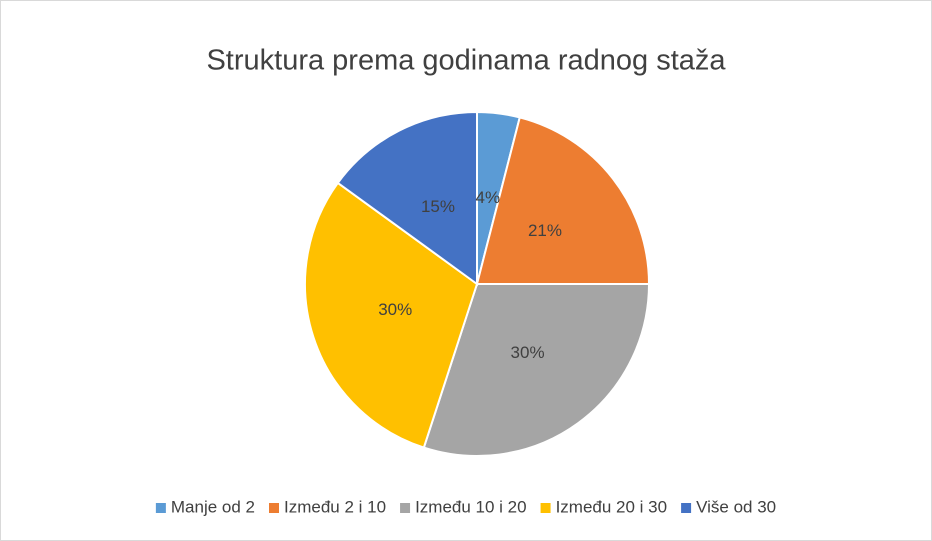  Describe the element at coordinates (213, 506) in the screenshot. I see `legend-label: Manje od 2` at that location.